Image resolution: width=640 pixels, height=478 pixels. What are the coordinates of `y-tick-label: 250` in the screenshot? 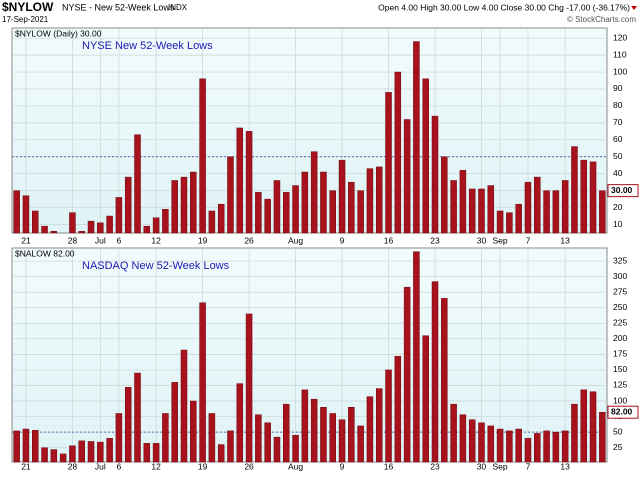 It's located at (620, 307).